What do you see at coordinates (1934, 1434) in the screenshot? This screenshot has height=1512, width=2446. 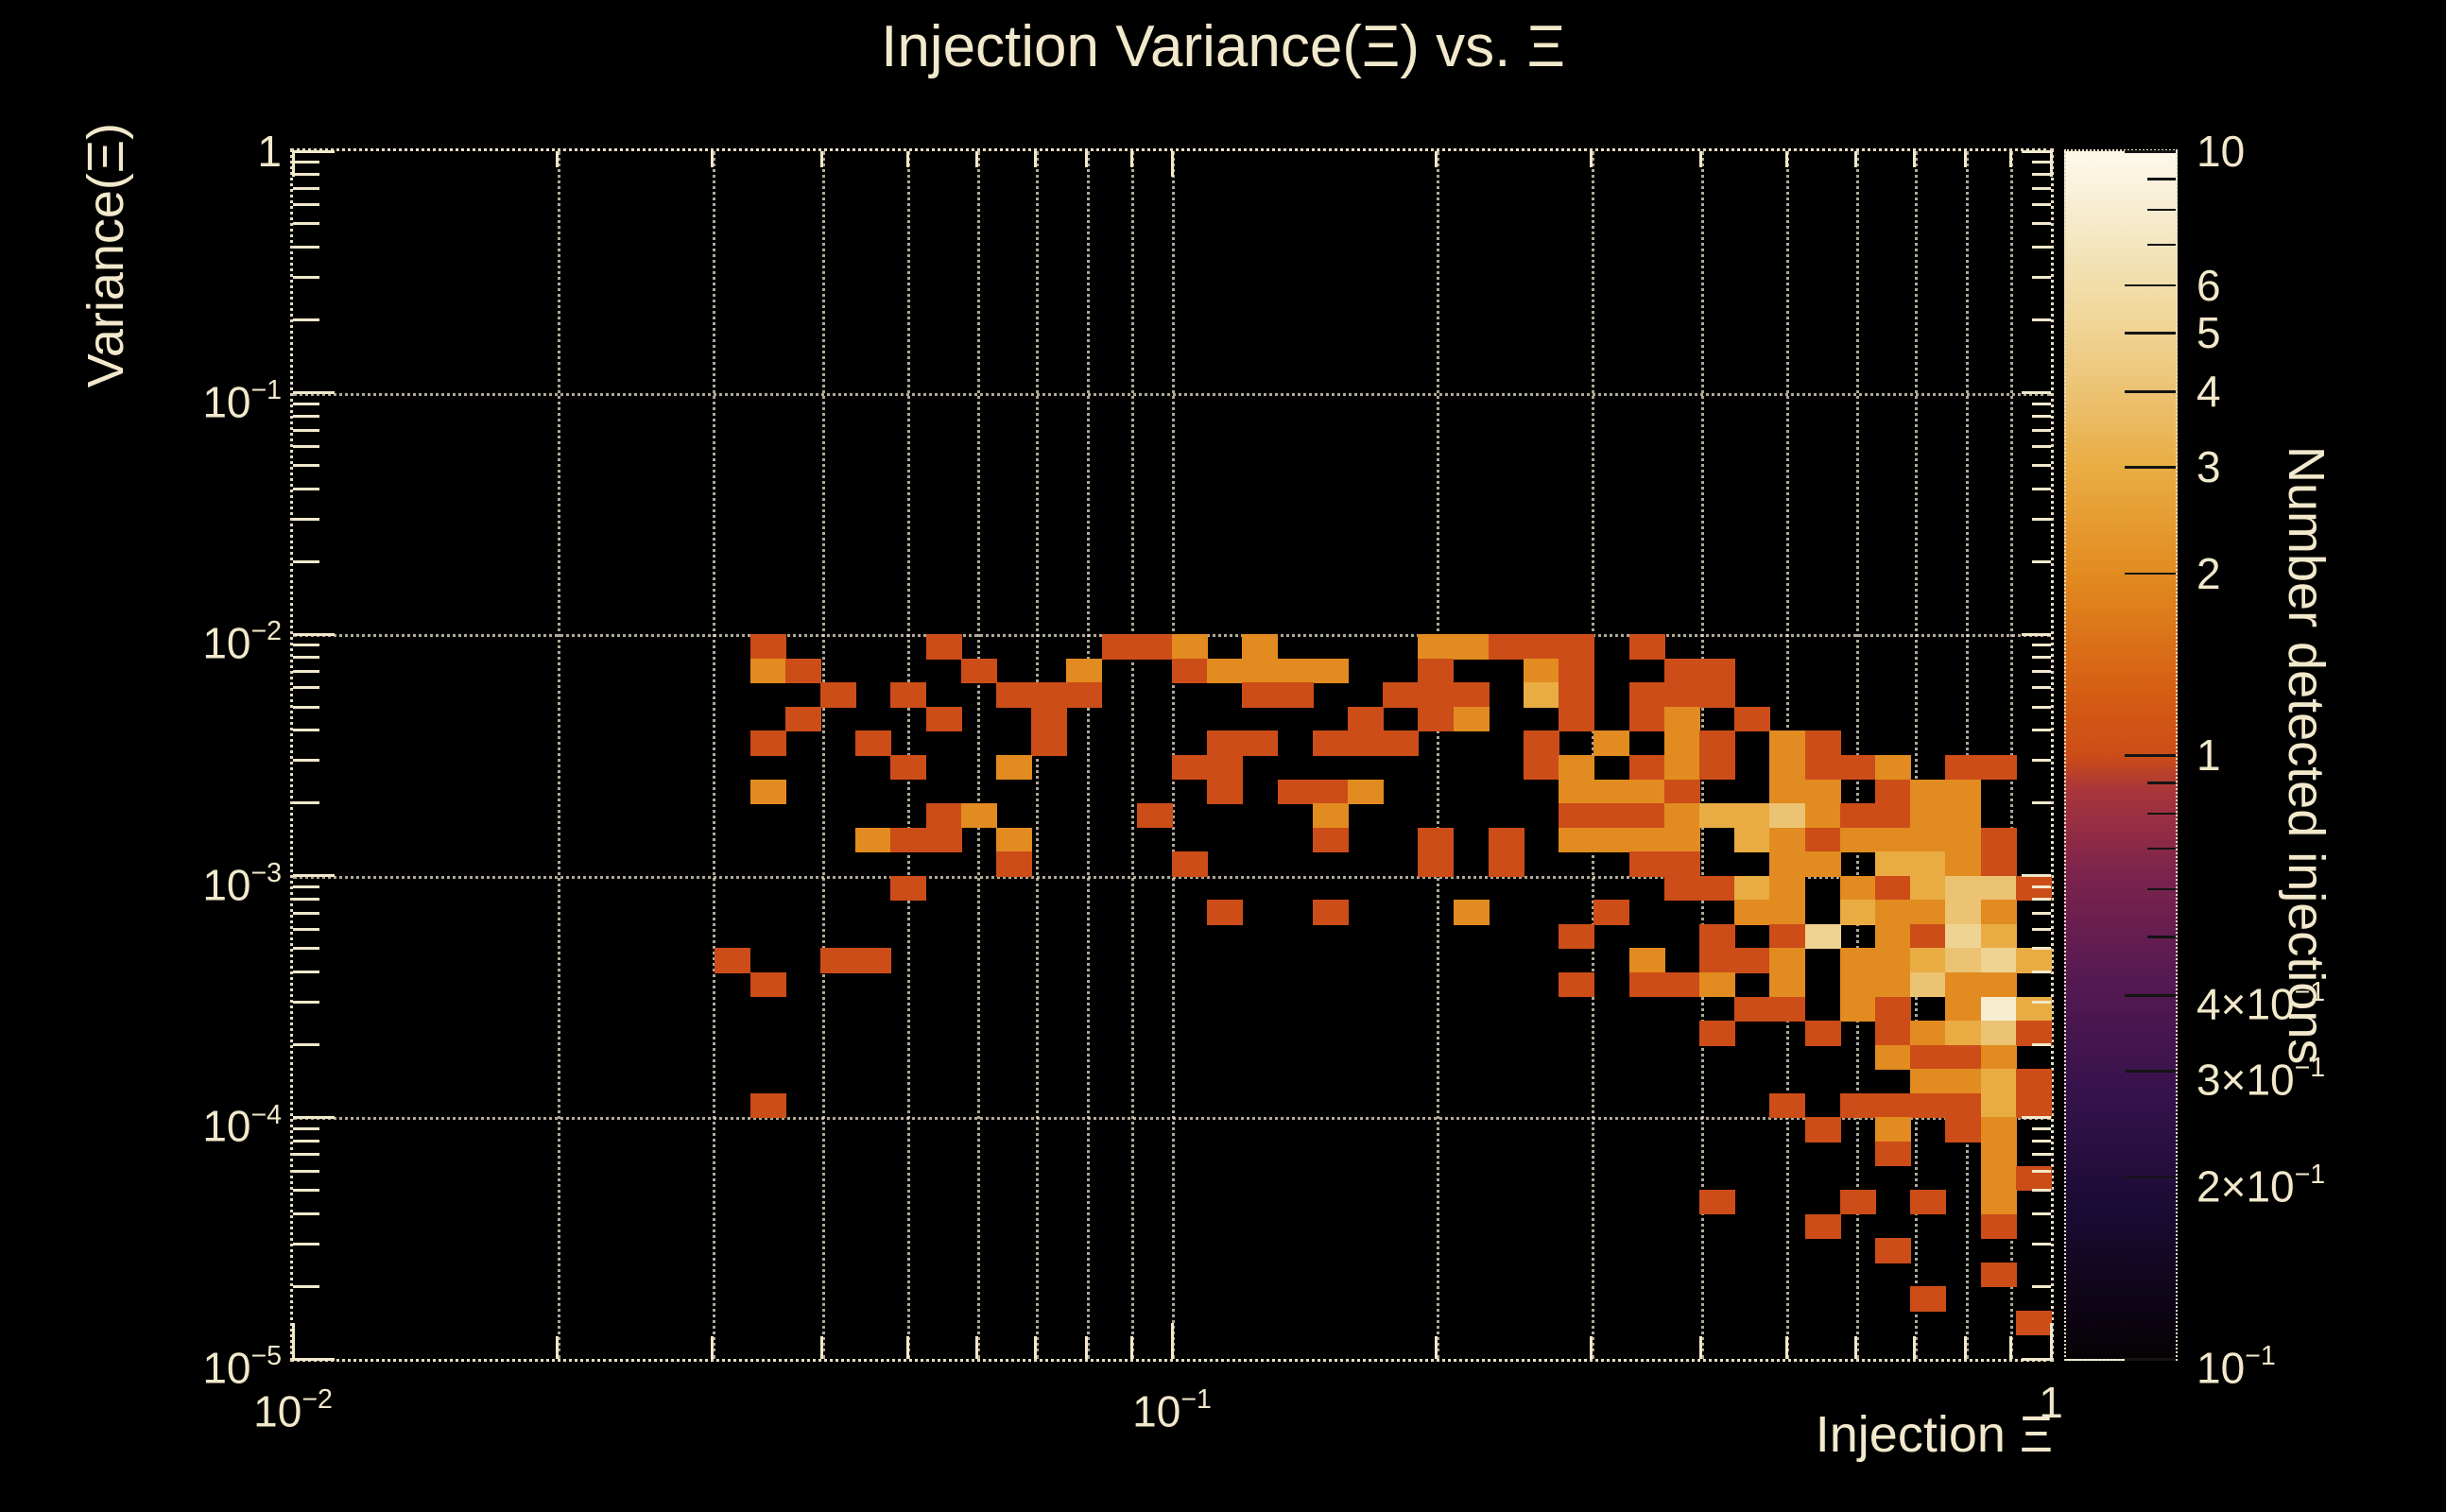 I see `x-axis-title: Injection Ξ` at bounding box center [1934, 1434].